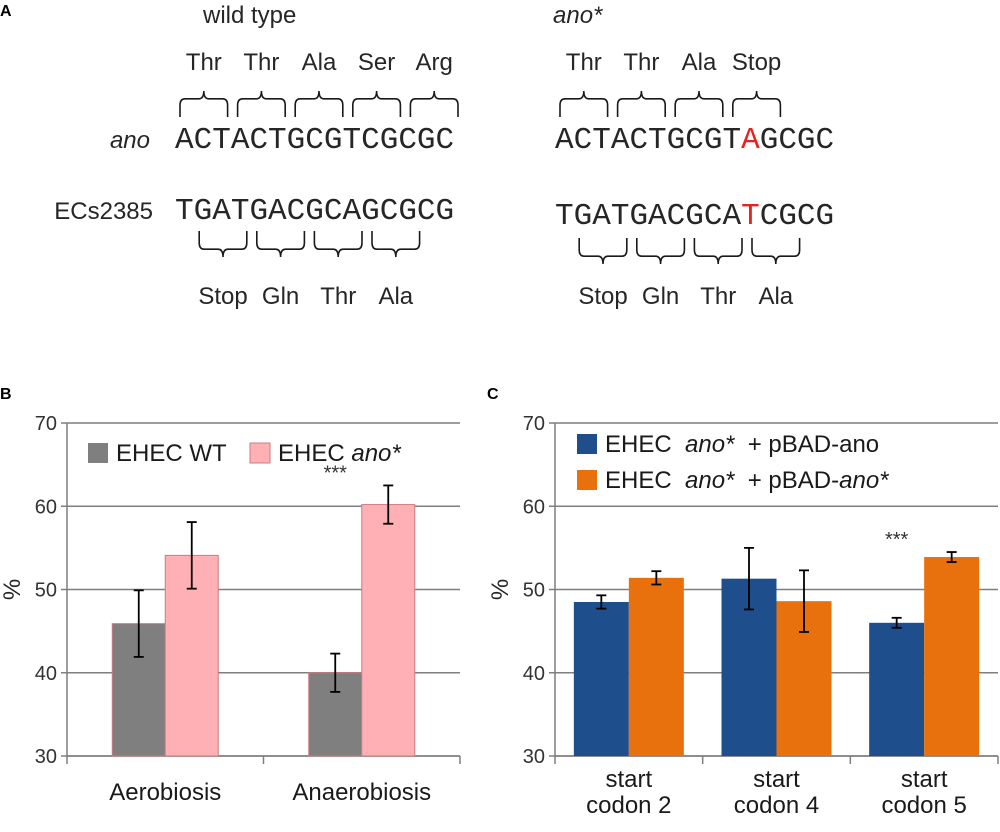  Describe the element at coordinates (660, 296) in the screenshot. I see `mutant-ecs-codon-label: Gln` at that location.